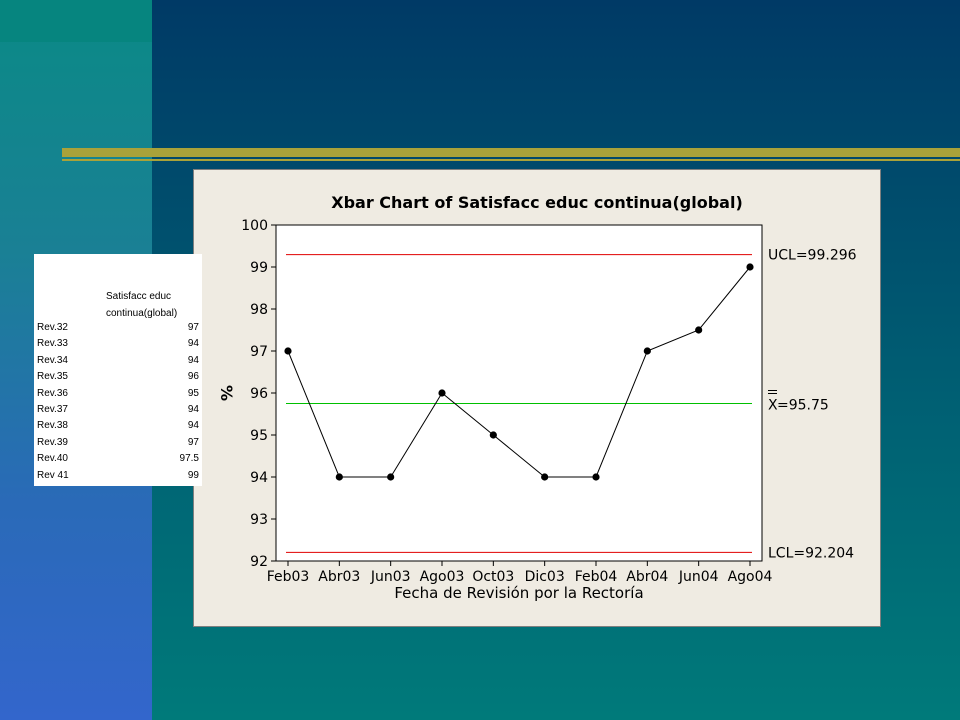  Describe the element at coordinates (803, 406) in the screenshot. I see `xbar-label: =95.75` at that location.